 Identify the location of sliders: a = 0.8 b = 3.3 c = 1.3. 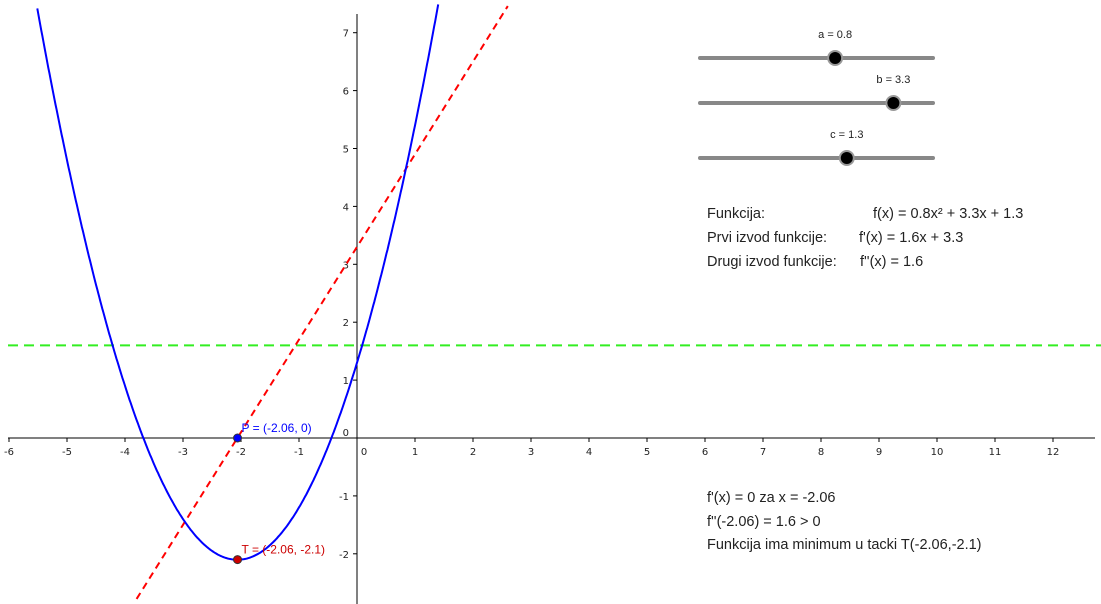
(816, 97).